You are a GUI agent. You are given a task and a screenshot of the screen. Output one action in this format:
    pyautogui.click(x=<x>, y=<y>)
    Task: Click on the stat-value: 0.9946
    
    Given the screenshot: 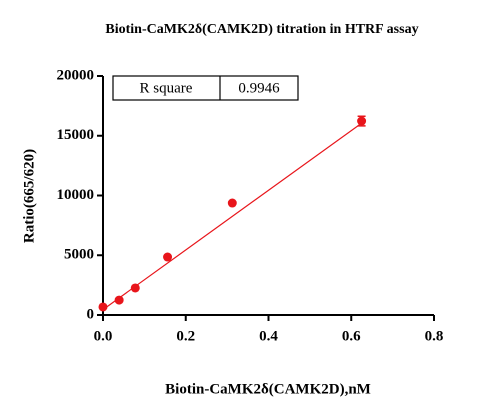 What is the action you would take?
    pyautogui.click(x=259, y=88)
    